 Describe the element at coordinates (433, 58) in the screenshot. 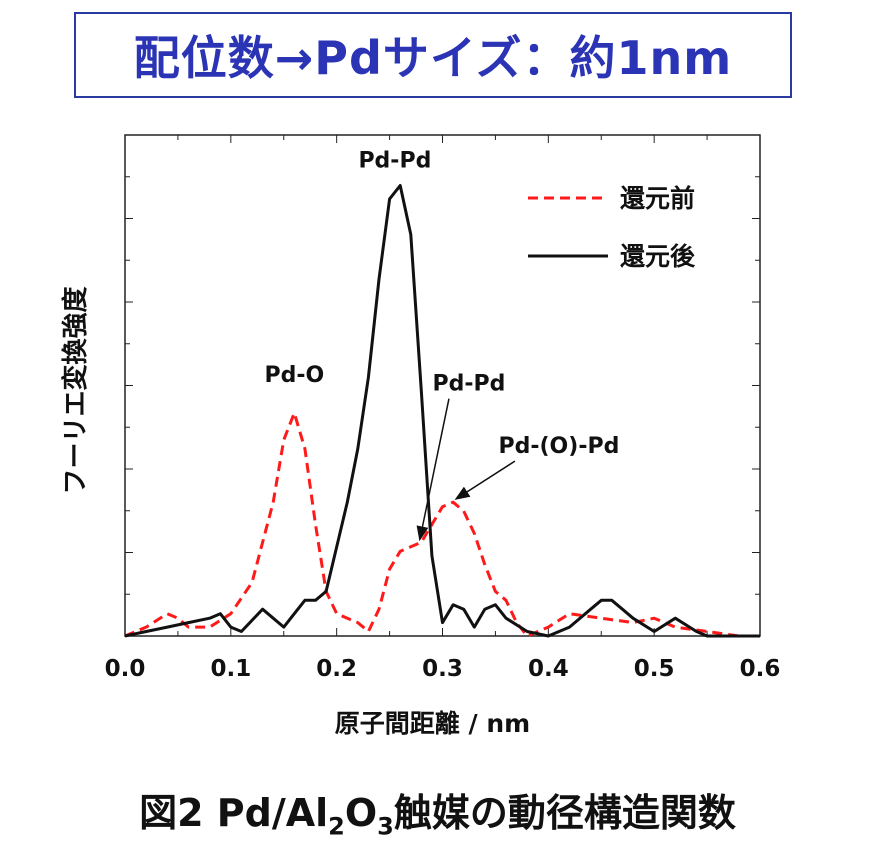

I see `header-text: 配位数→Pdサイズ：約1nm` at that location.